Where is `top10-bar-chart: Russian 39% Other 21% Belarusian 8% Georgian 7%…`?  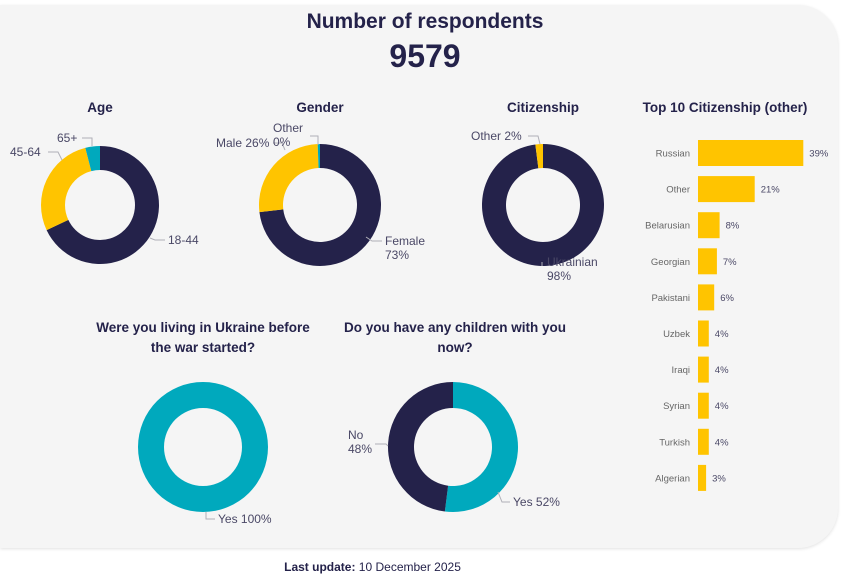 top10-bar-chart: Russian 39% Other 21% Belarusian 8% Georgian 7%… is located at coordinates (737, 315).